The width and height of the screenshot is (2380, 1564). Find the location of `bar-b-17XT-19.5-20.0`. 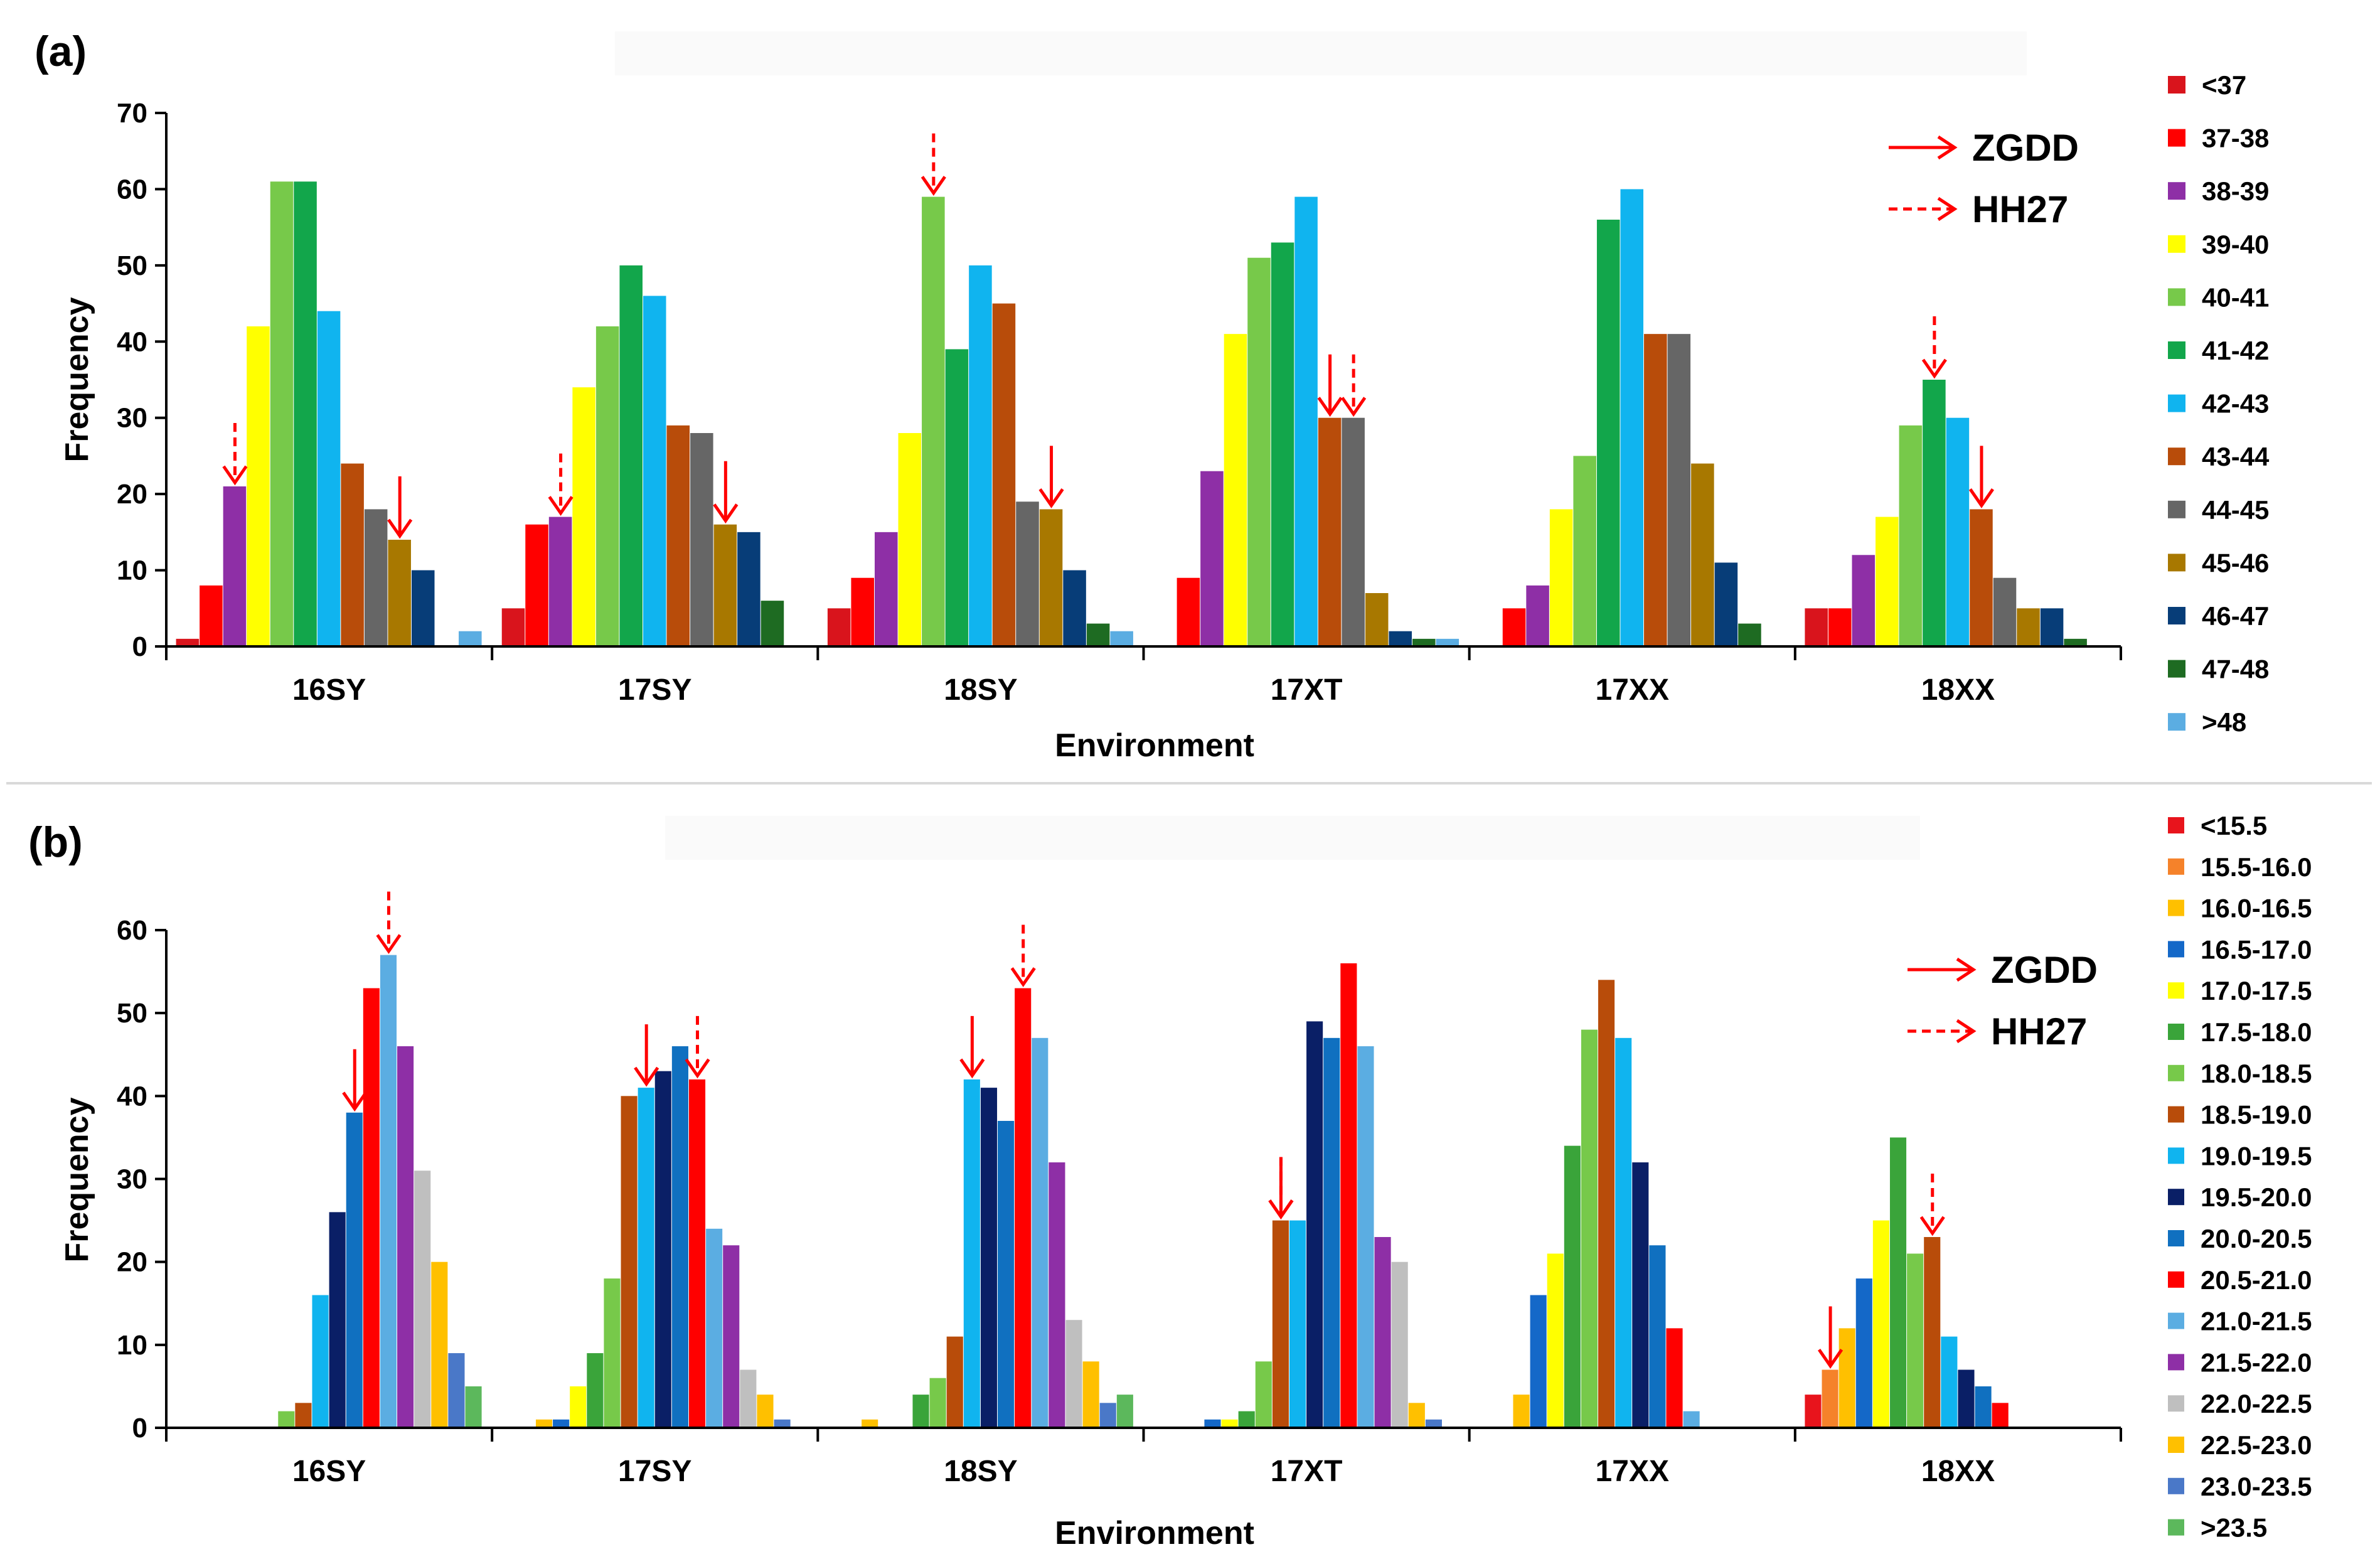

bar-b-17XT-19.5-20.0 is located at coordinates (1314, 1224).